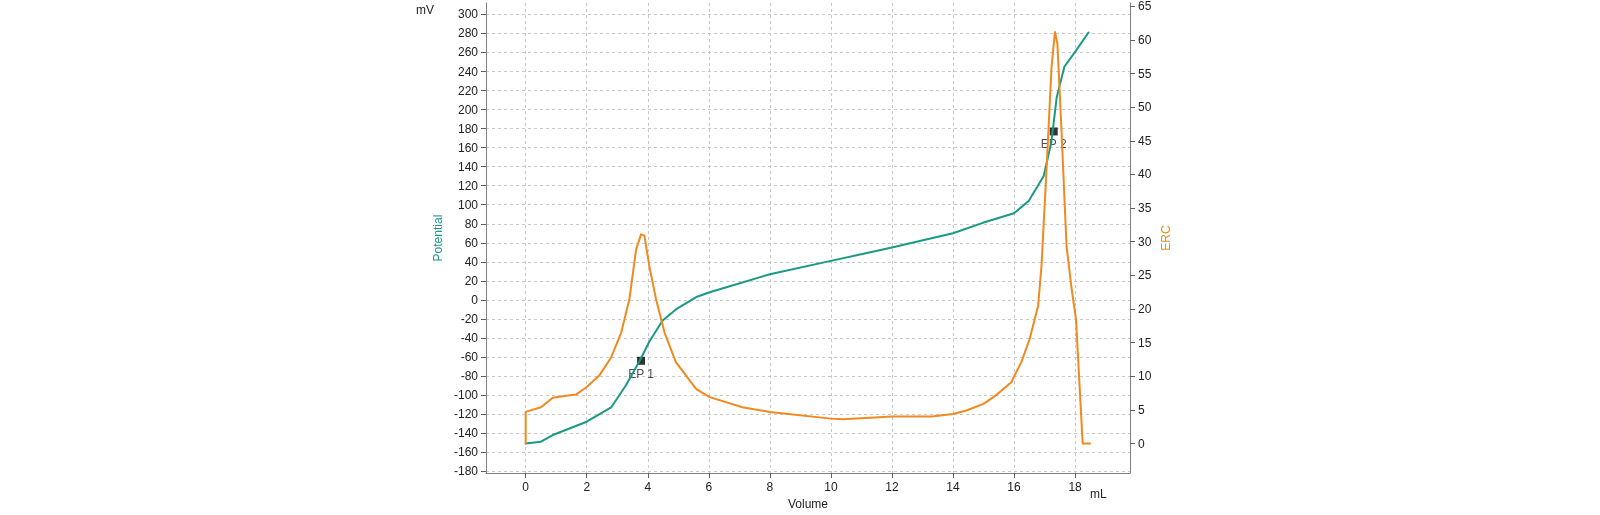  Describe the element at coordinates (1145, 7) in the screenshot. I see `y2-tick-label: 65` at that location.